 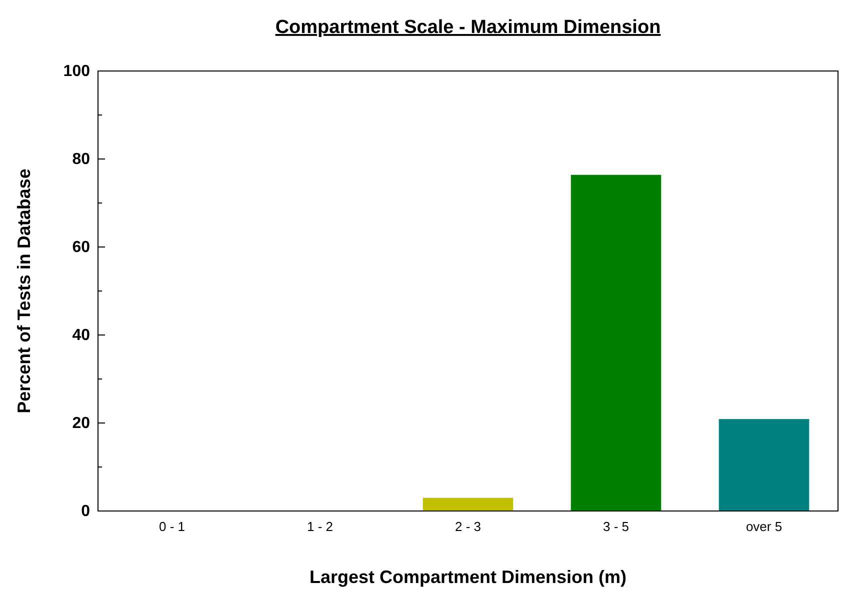 What do you see at coordinates (24, 291) in the screenshot?
I see `y-axis-title: Percent of Tests in Database` at bounding box center [24, 291].